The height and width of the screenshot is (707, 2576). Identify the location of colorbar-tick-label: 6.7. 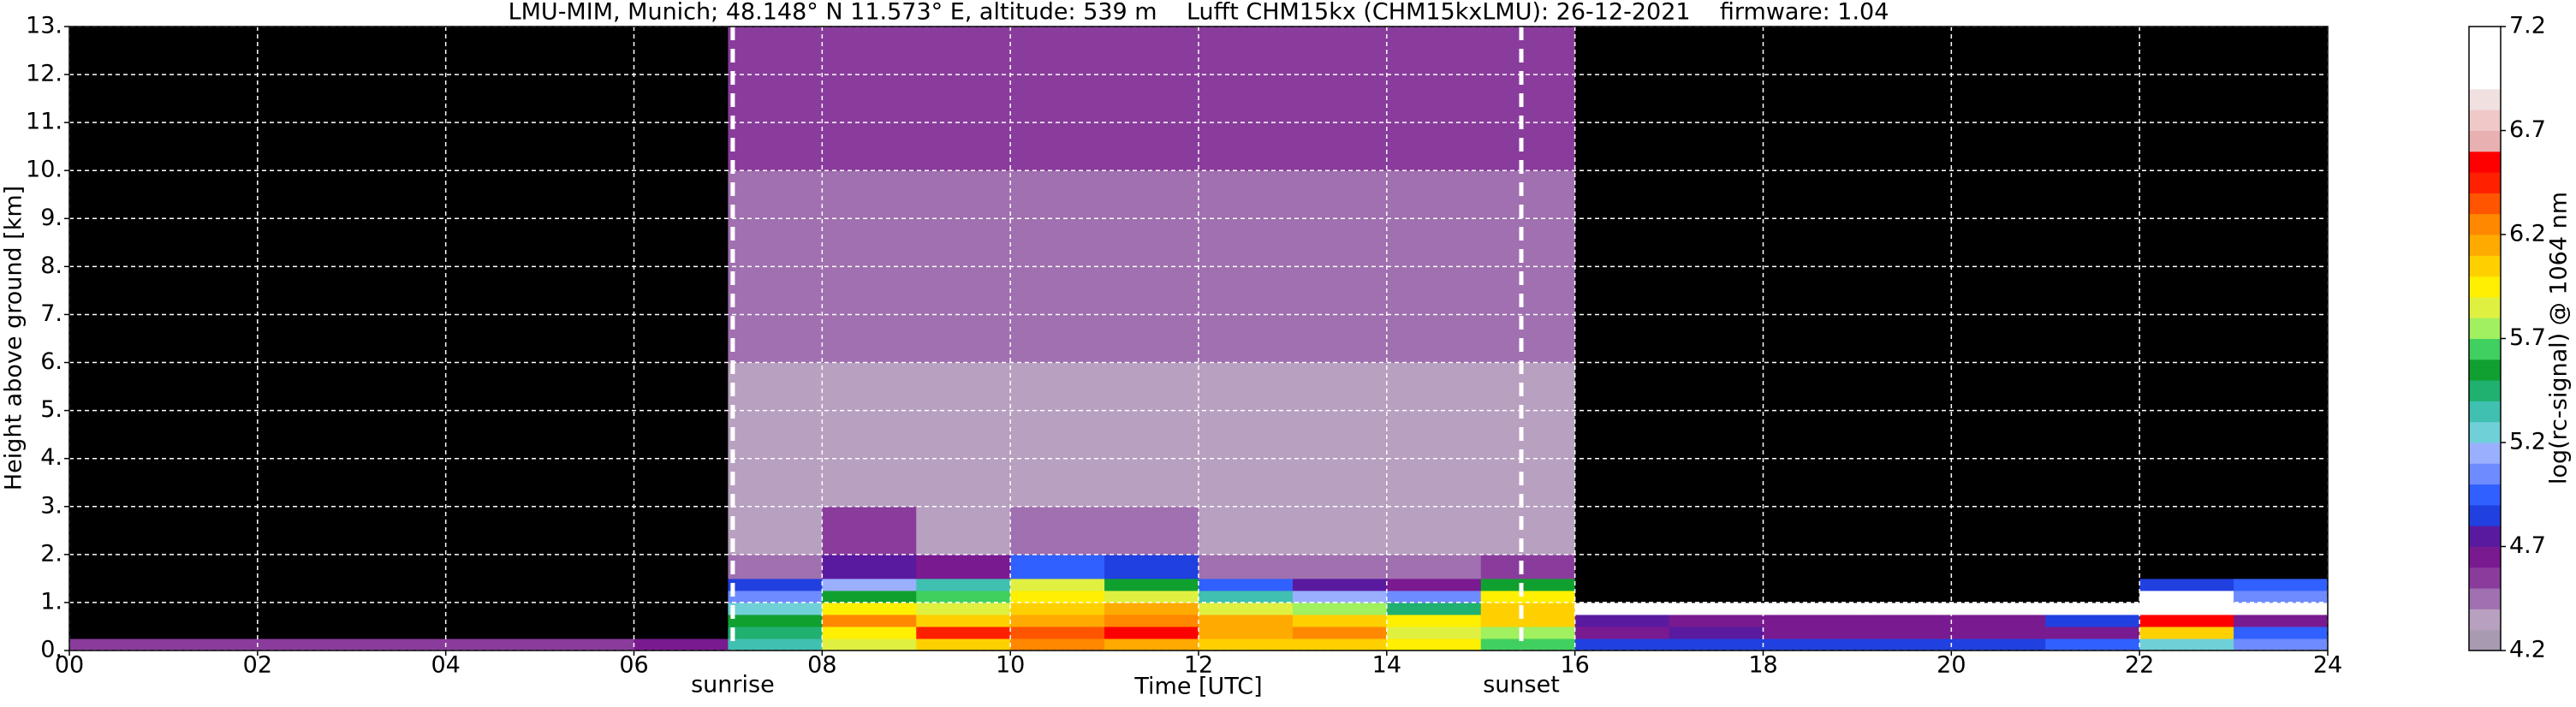
(2527, 129).